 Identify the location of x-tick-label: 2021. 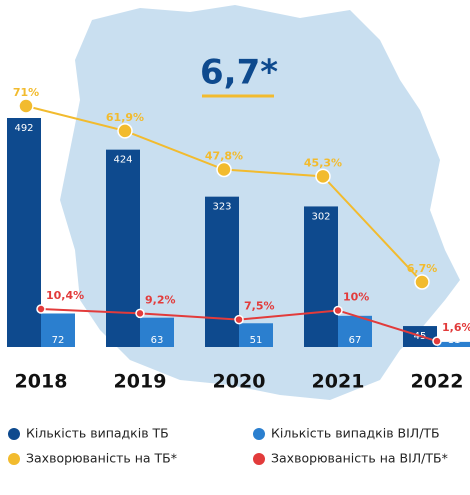
(338, 382).